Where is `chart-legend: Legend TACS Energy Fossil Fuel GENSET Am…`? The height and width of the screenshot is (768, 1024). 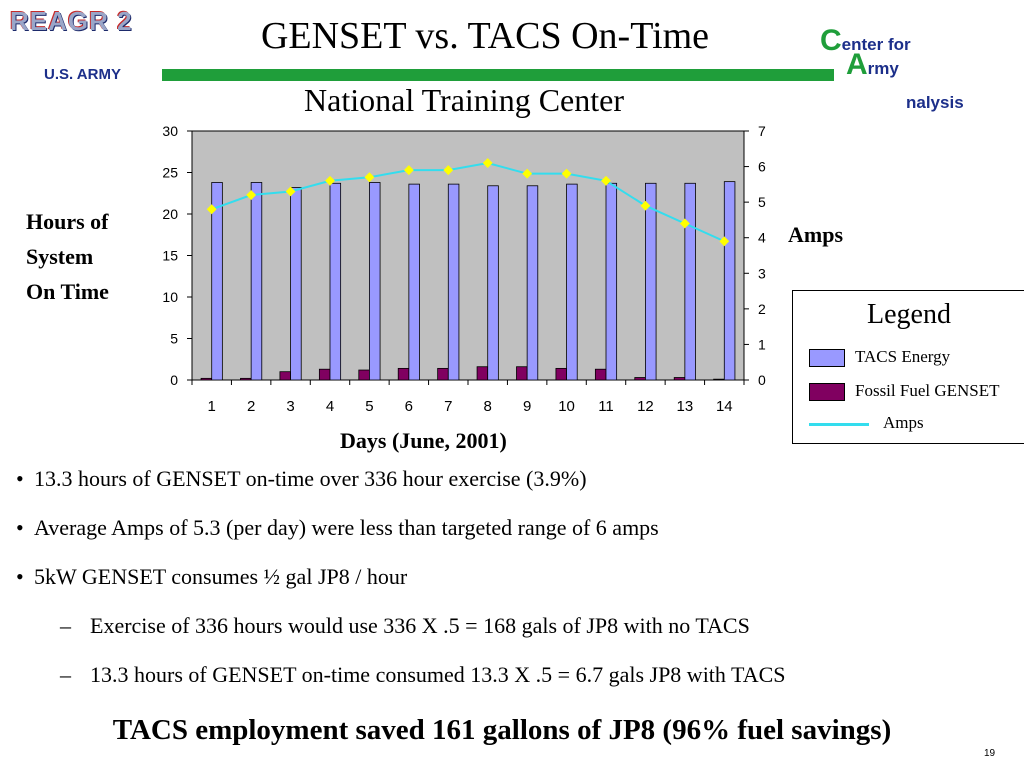
chart-legend: Legend TACS Energy Fossil Fuel GENSET Am… is located at coordinates (908, 367).